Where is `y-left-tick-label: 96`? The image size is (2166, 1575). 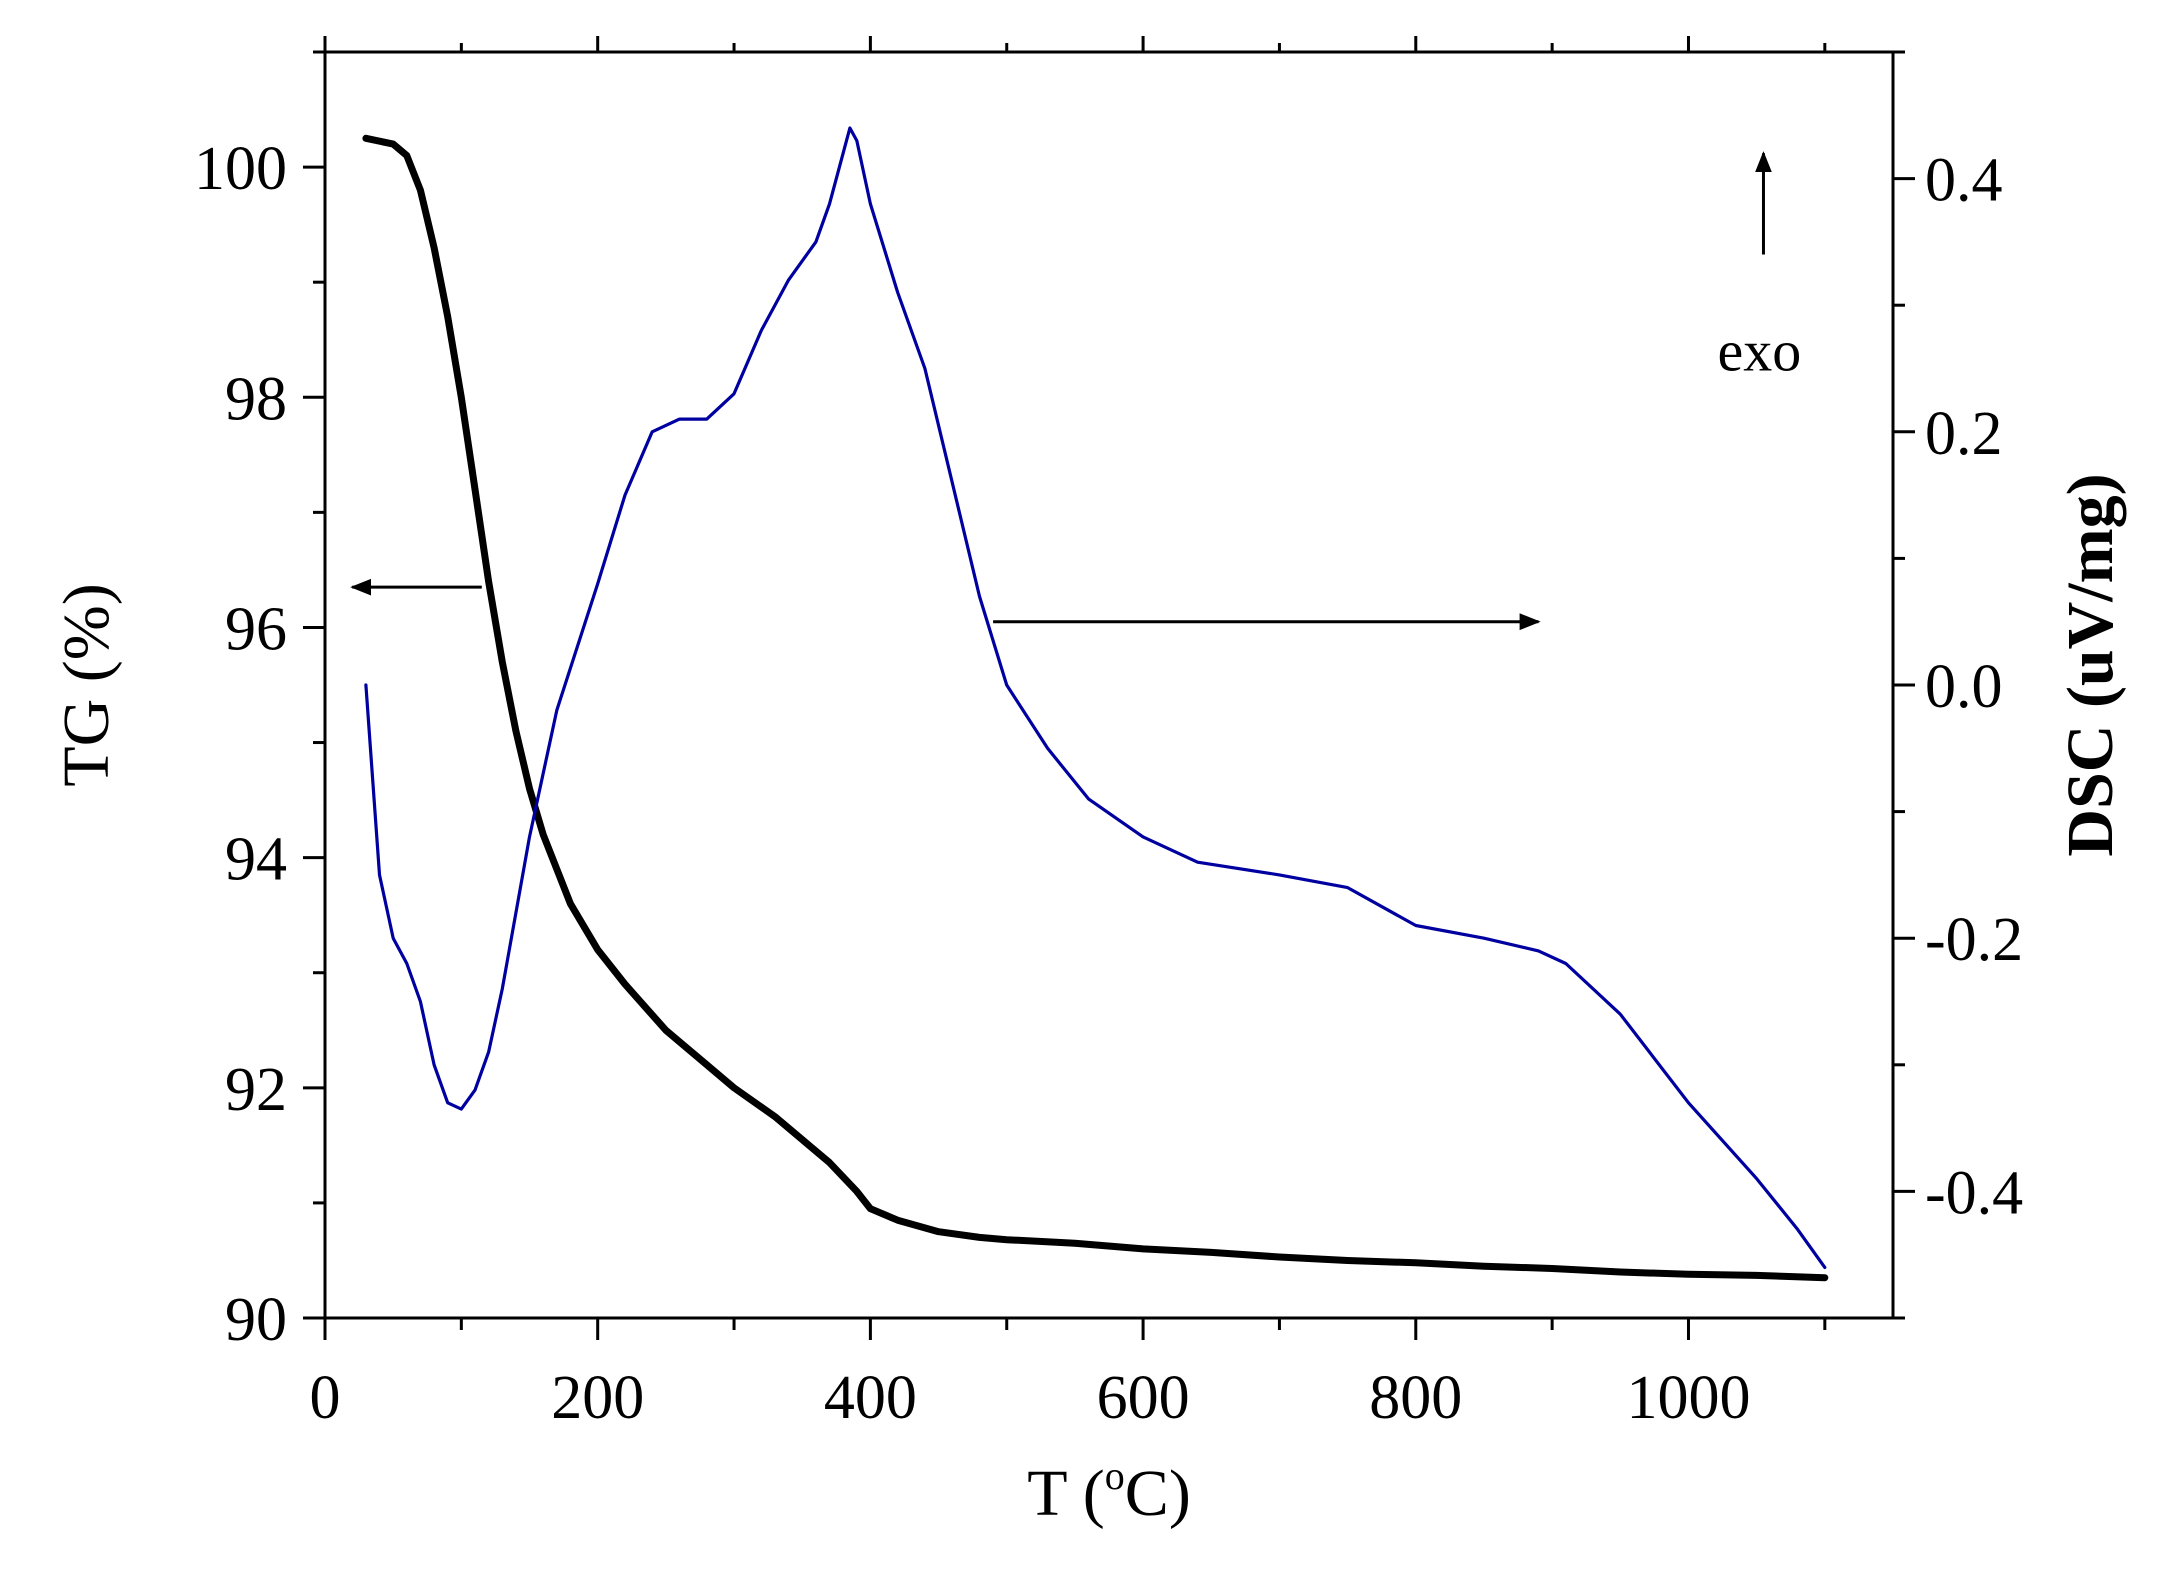 y-left-tick-label: 96 is located at coordinates (256, 629).